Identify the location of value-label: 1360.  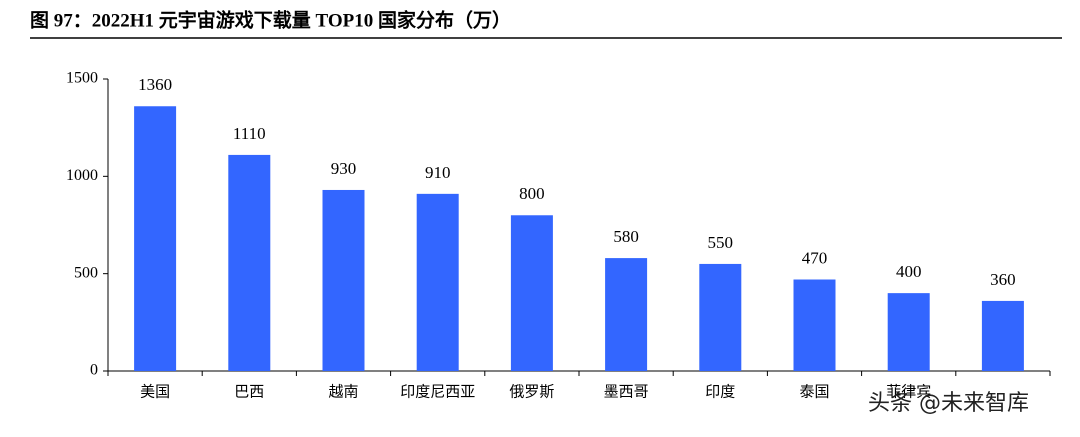
(155, 84).